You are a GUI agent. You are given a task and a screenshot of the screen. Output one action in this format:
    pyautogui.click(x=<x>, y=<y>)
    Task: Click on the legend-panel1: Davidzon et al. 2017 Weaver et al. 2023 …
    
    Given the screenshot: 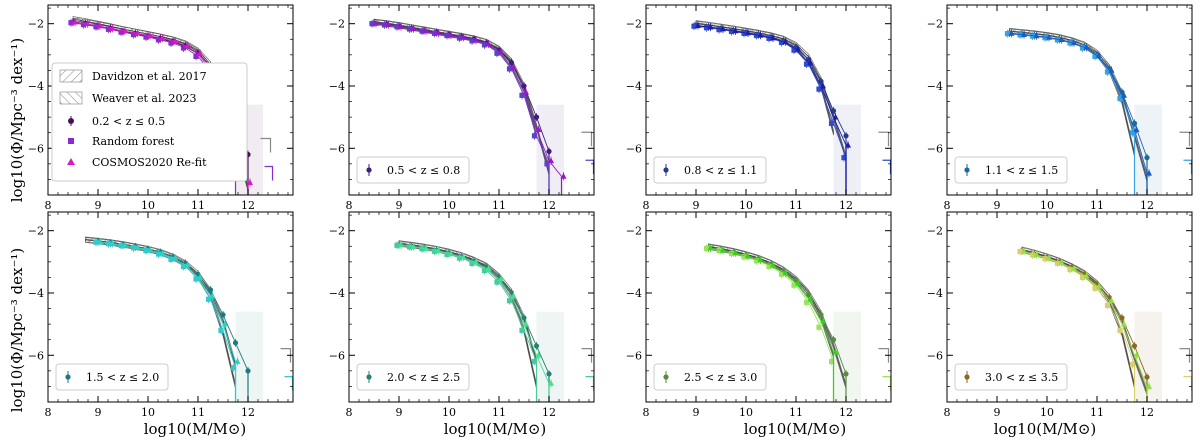 What is the action you would take?
    pyautogui.click(x=149, y=122)
    